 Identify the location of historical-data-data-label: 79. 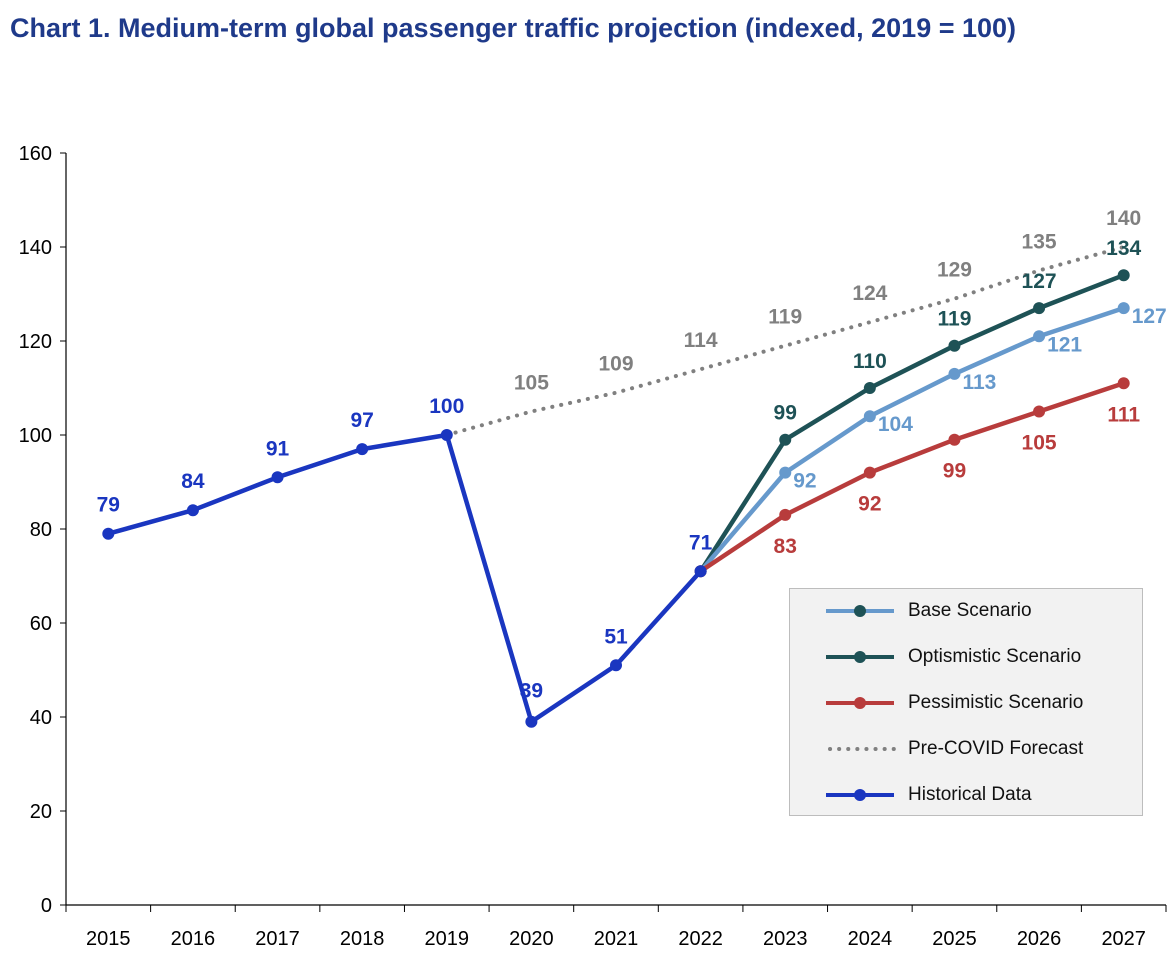
(108, 505).